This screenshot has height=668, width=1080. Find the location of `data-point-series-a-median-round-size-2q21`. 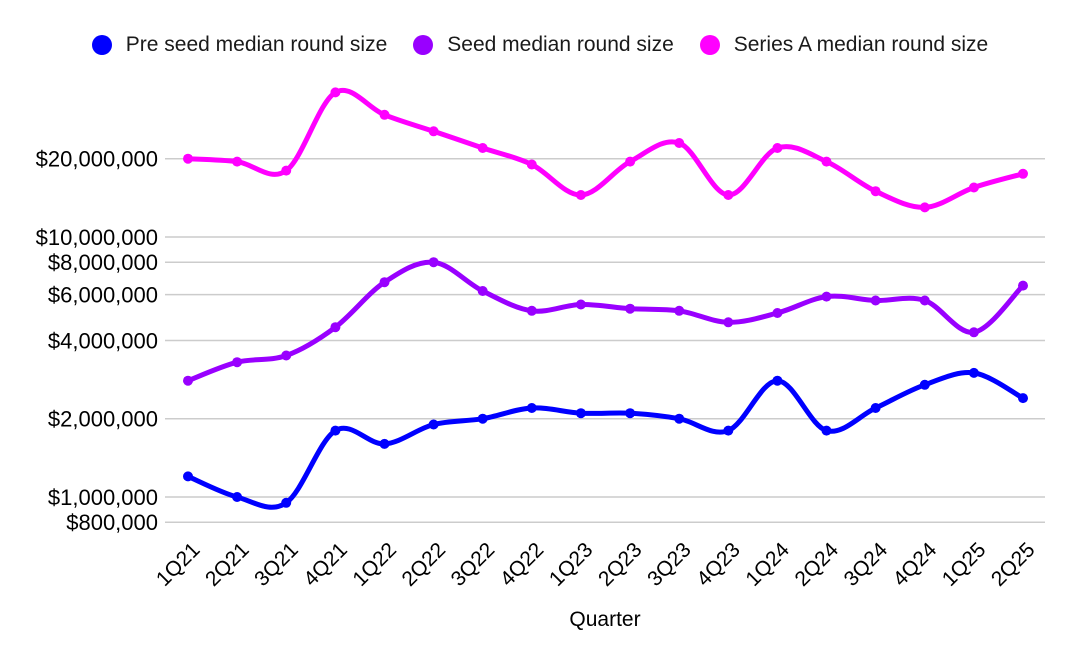

data-point-series-a-median-round-size-2q21 is located at coordinates (237, 161).